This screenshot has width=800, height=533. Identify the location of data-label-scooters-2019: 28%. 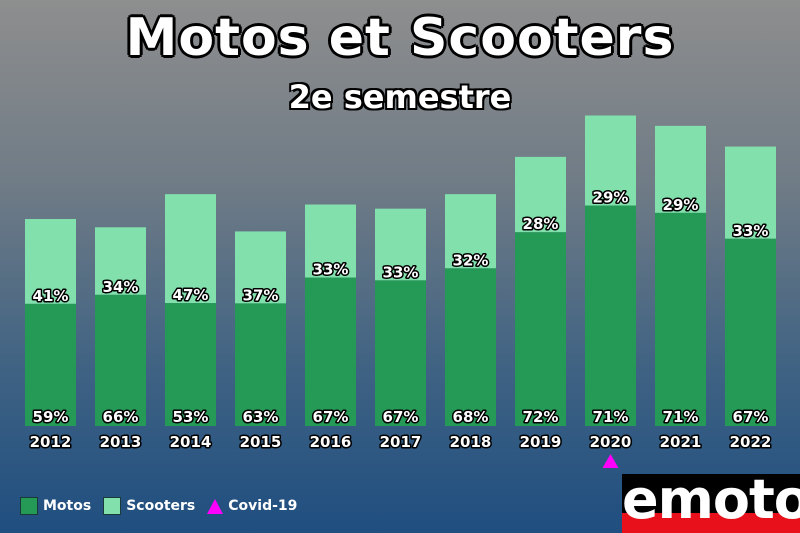
(541, 224).